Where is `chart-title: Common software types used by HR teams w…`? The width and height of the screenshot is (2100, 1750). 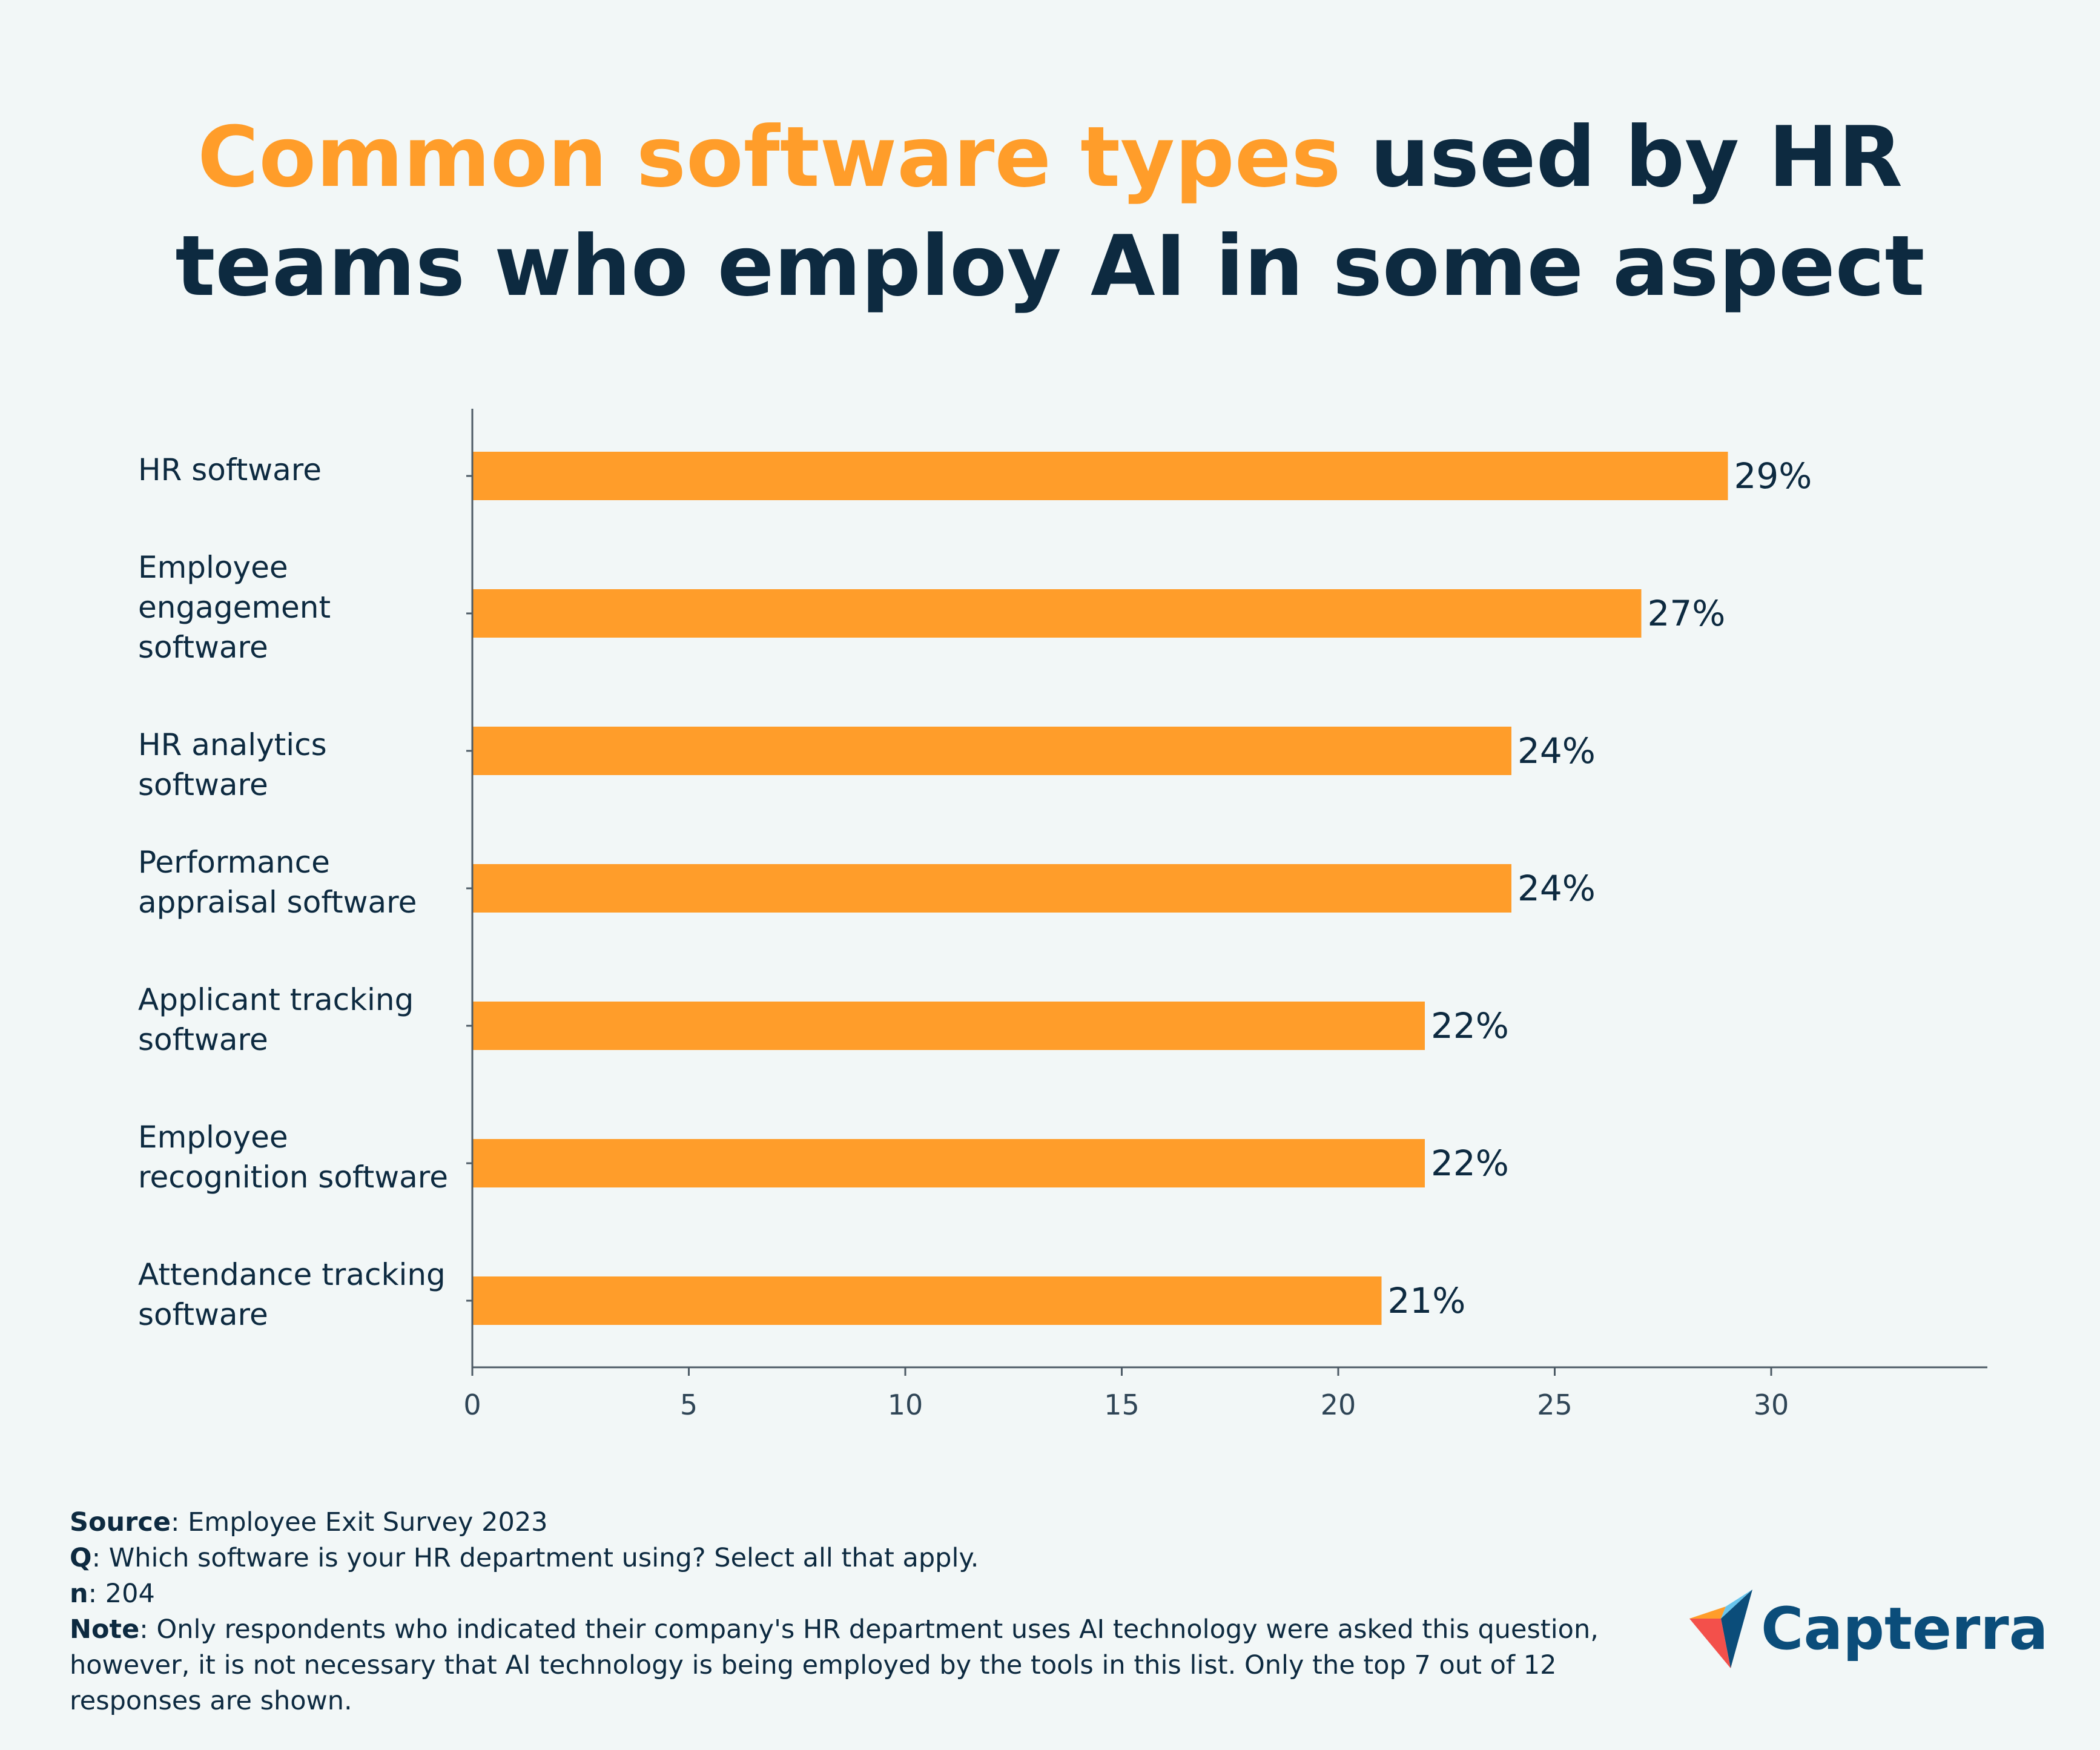 chart-title: Common software types used by HR teams w… is located at coordinates (1050, 212).